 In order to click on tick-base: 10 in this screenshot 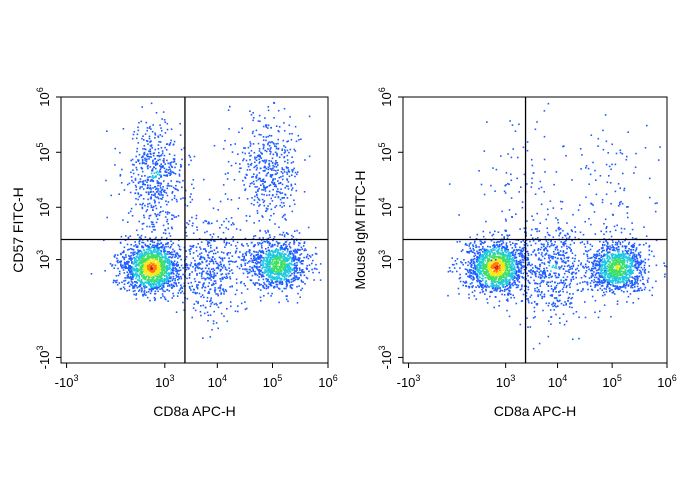, I will do `click(44, 210)`.